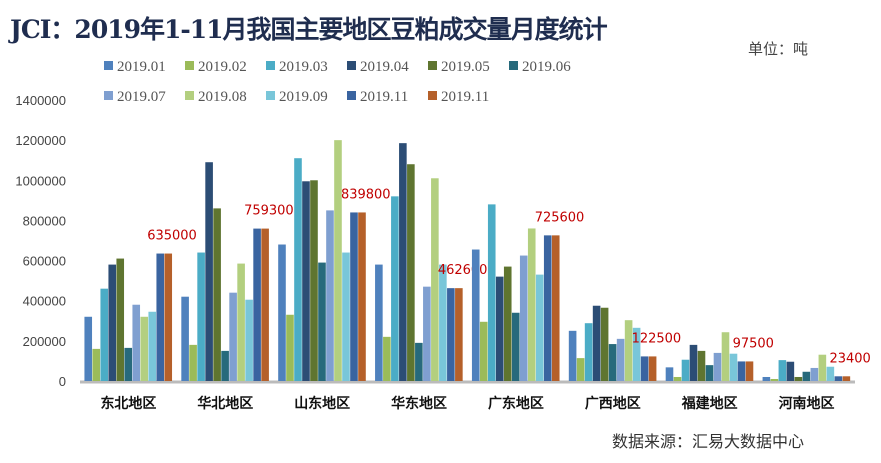  What do you see at coordinates (112, 322) in the screenshot?
I see `bar-2019.04-东北地区` at bounding box center [112, 322].